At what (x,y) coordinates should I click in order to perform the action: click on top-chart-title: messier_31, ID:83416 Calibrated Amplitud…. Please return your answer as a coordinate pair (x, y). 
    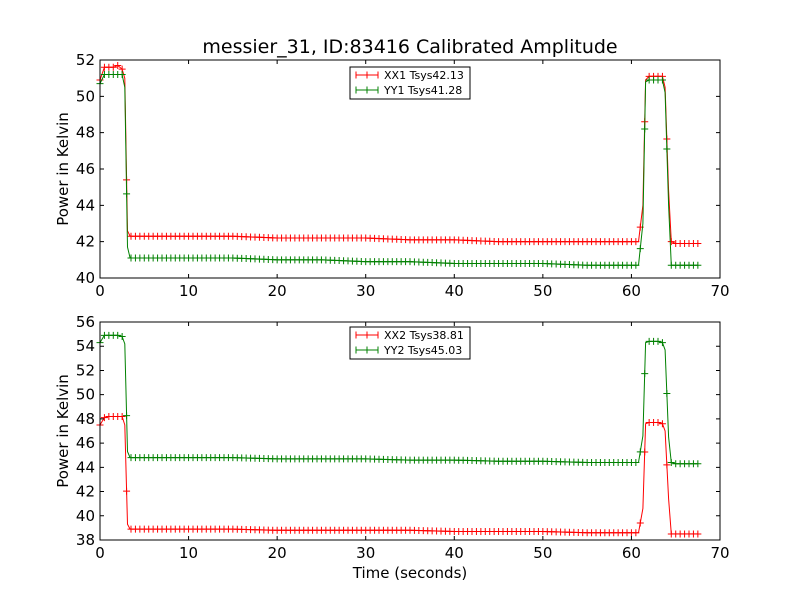
    Looking at the image, I should click on (409, 47).